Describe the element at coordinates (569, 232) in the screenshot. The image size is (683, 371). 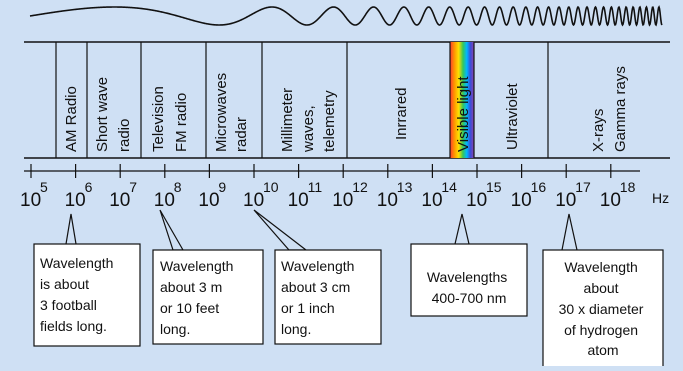
I see `xray-note-leader` at that location.